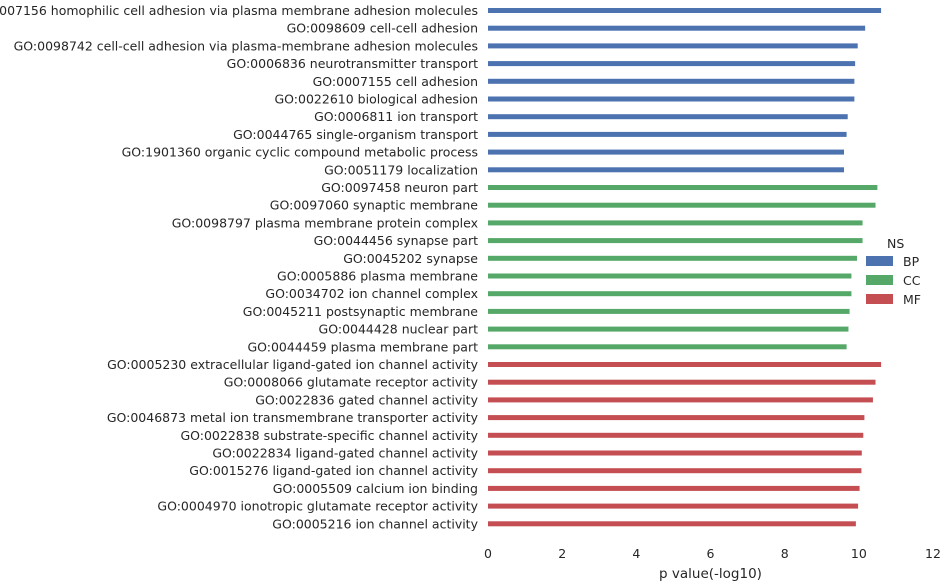 This screenshot has height=587, width=948. Describe the element at coordinates (410, 258) in the screenshot. I see `category-label: GO:0045202 synapse` at that location.